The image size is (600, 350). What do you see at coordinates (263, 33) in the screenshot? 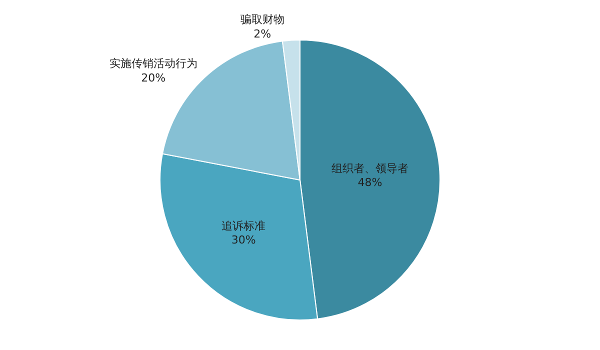
I see `data-label: 2%` at bounding box center [263, 33].